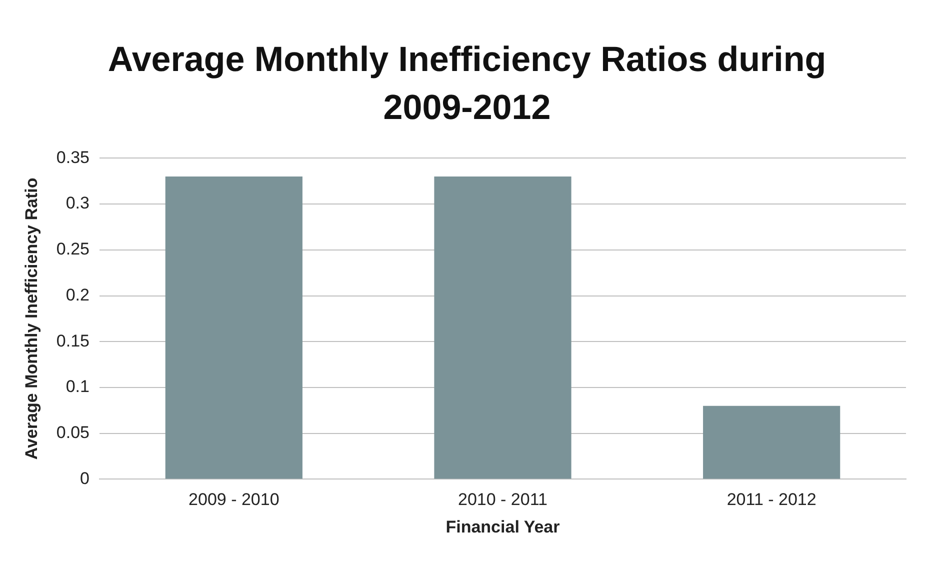  Describe the element at coordinates (771, 500) in the screenshot. I see `x-tick-label: 2011 - 2012` at that location.